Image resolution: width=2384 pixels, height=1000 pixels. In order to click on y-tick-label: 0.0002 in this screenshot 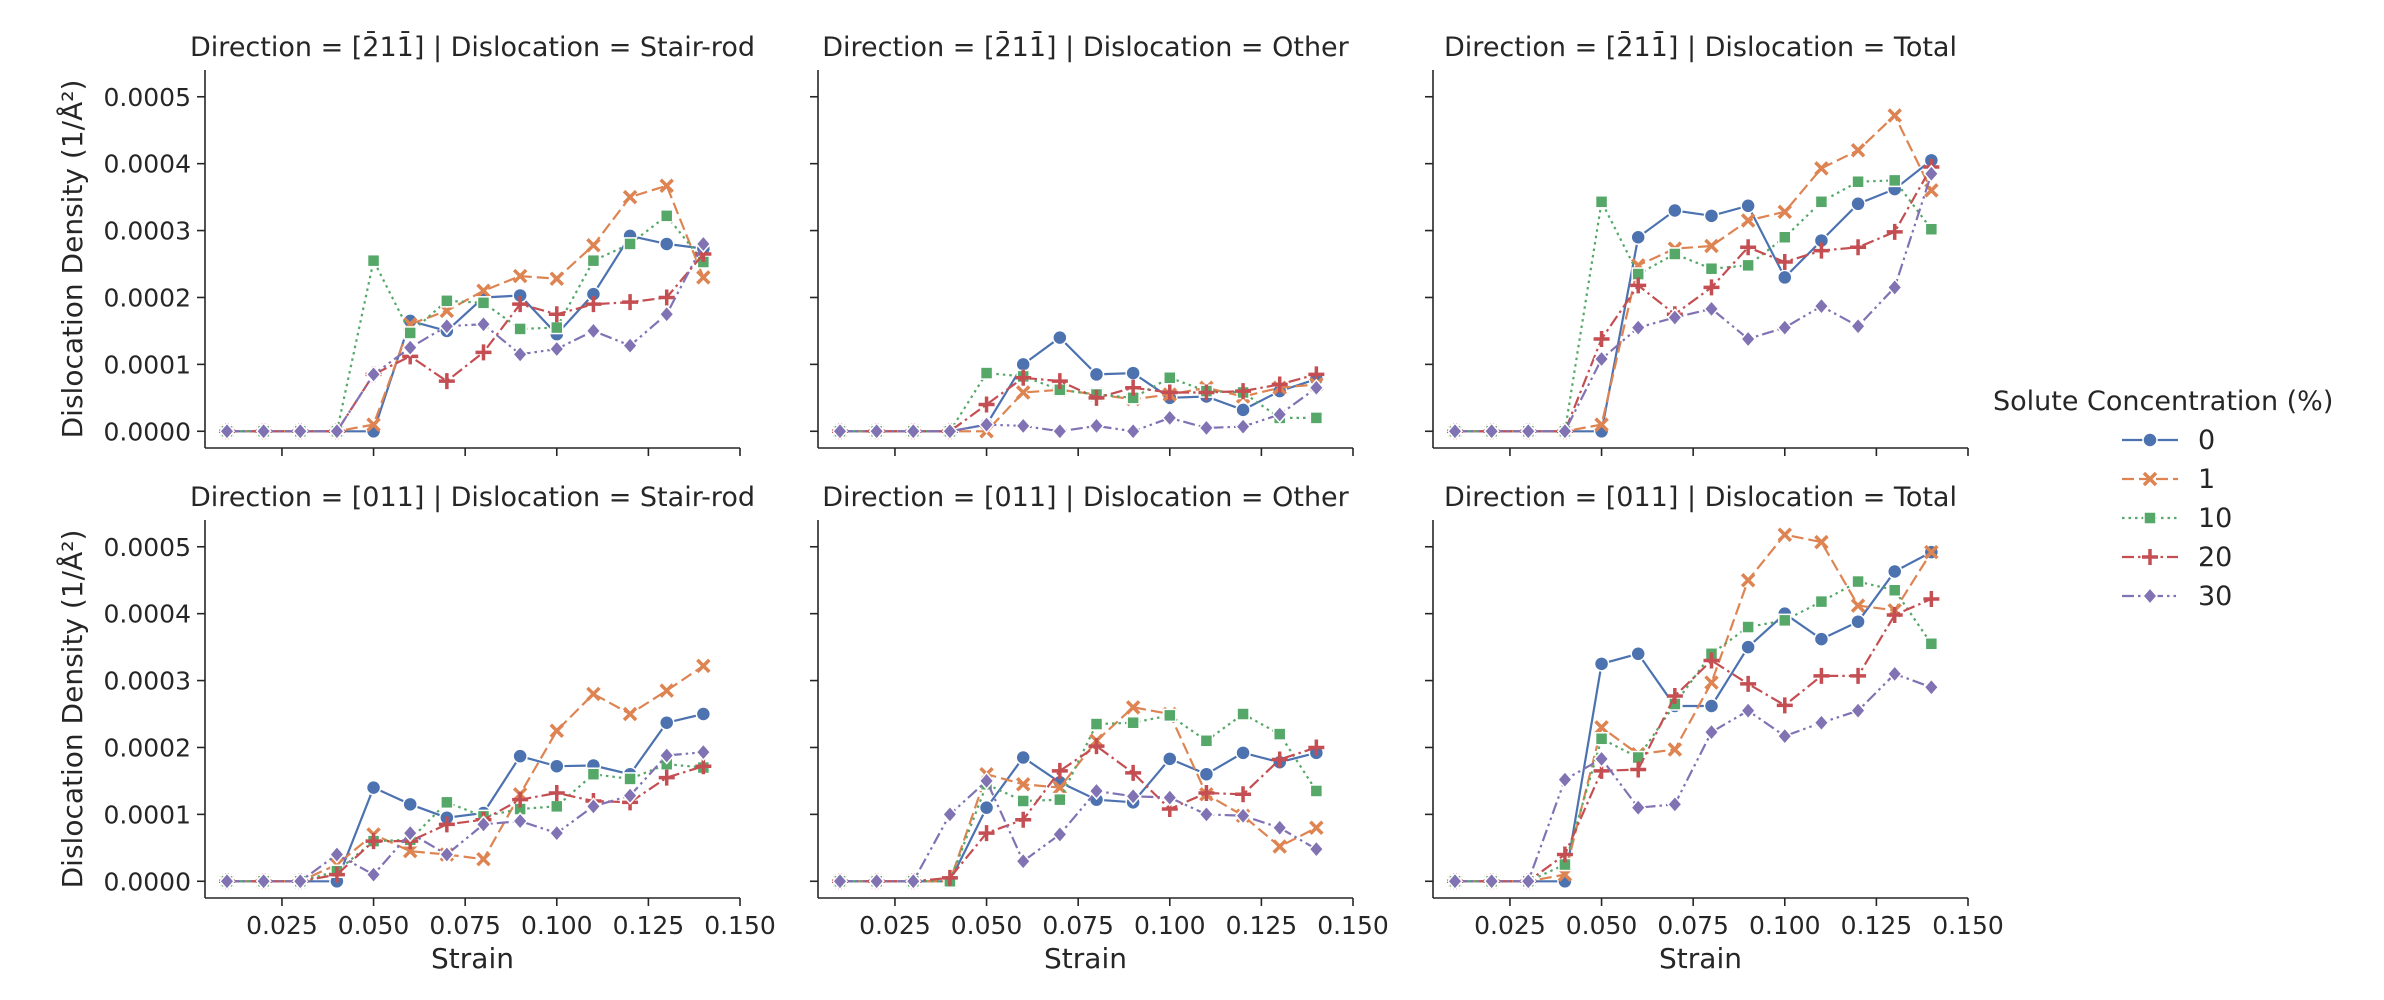, I will do `click(147, 297)`.